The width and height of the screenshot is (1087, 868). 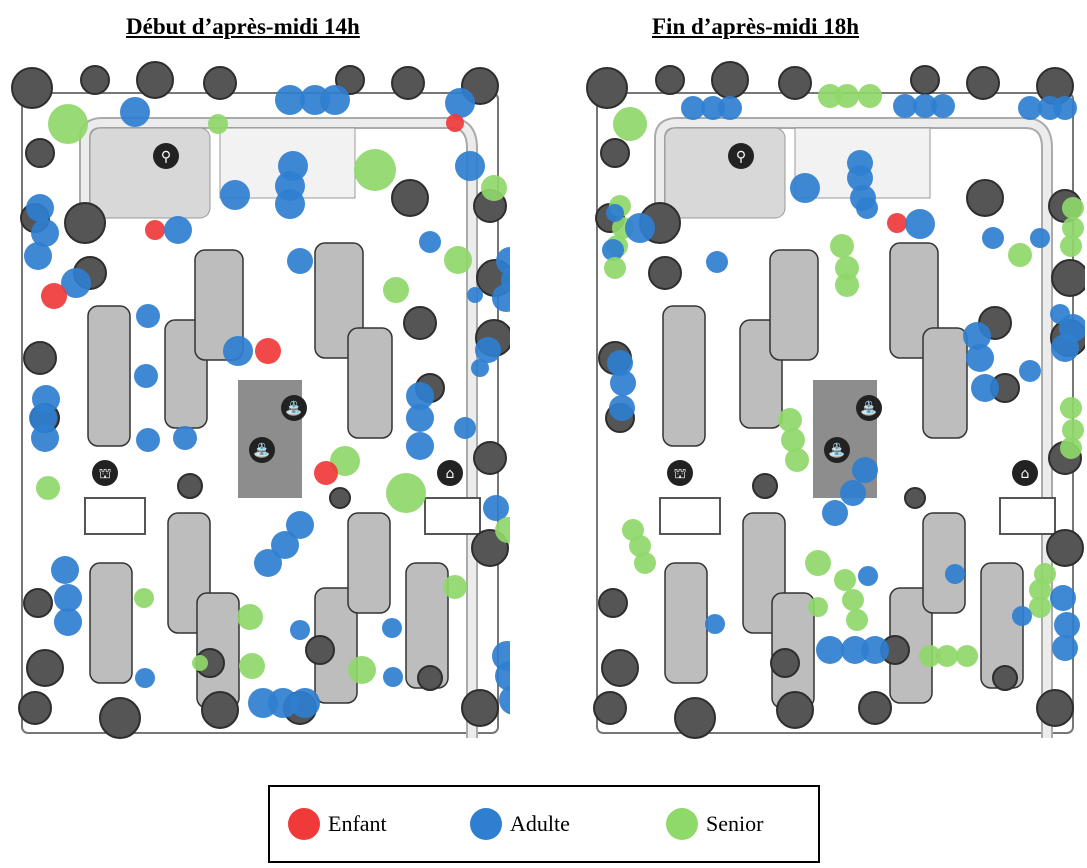 I want to click on legend-item-senior: Senior, so click(x=714, y=824).